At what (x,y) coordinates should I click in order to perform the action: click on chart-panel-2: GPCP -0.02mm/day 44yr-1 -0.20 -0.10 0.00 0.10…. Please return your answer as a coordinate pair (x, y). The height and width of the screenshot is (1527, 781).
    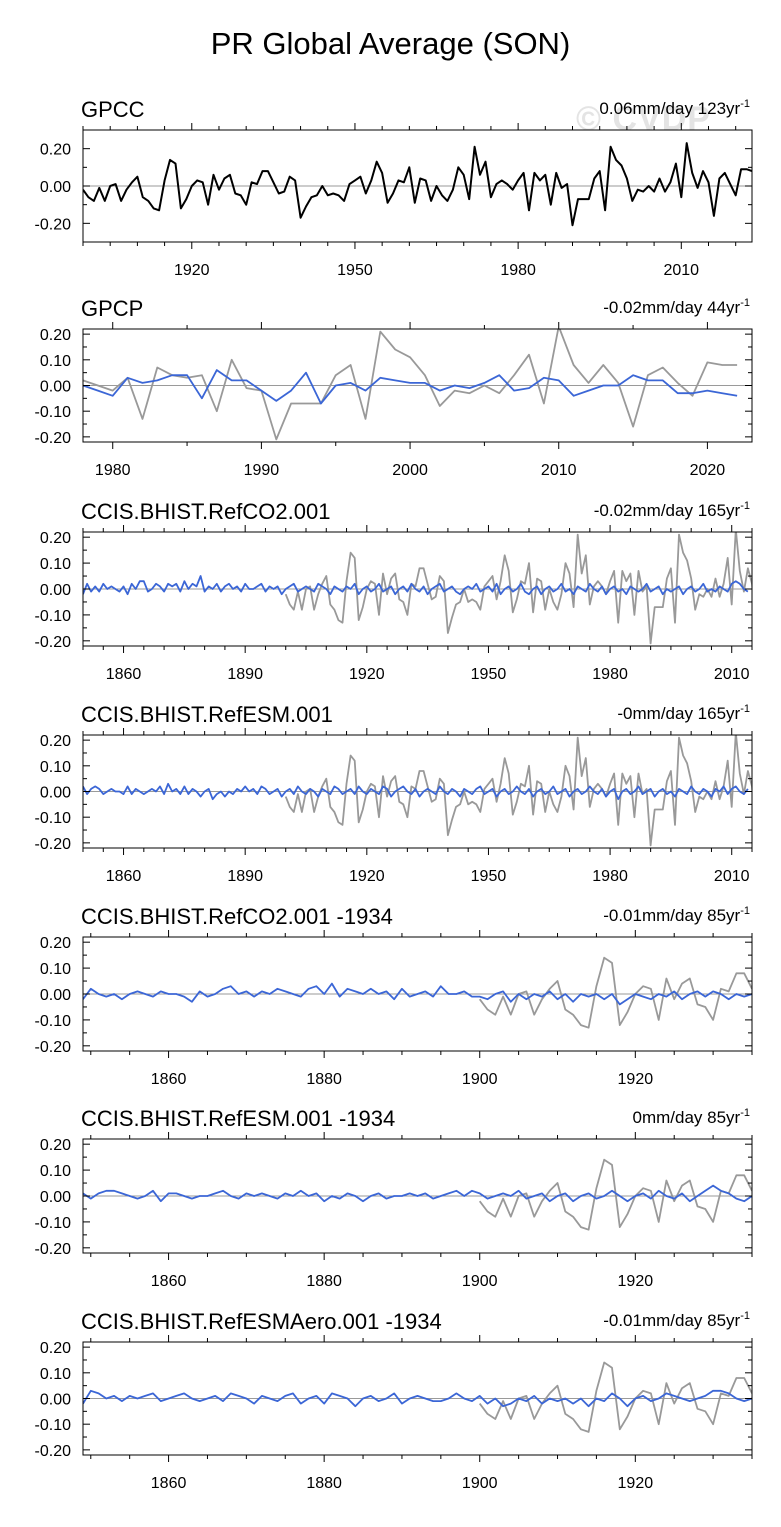
    Looking at the image, I should click on (394, 387).